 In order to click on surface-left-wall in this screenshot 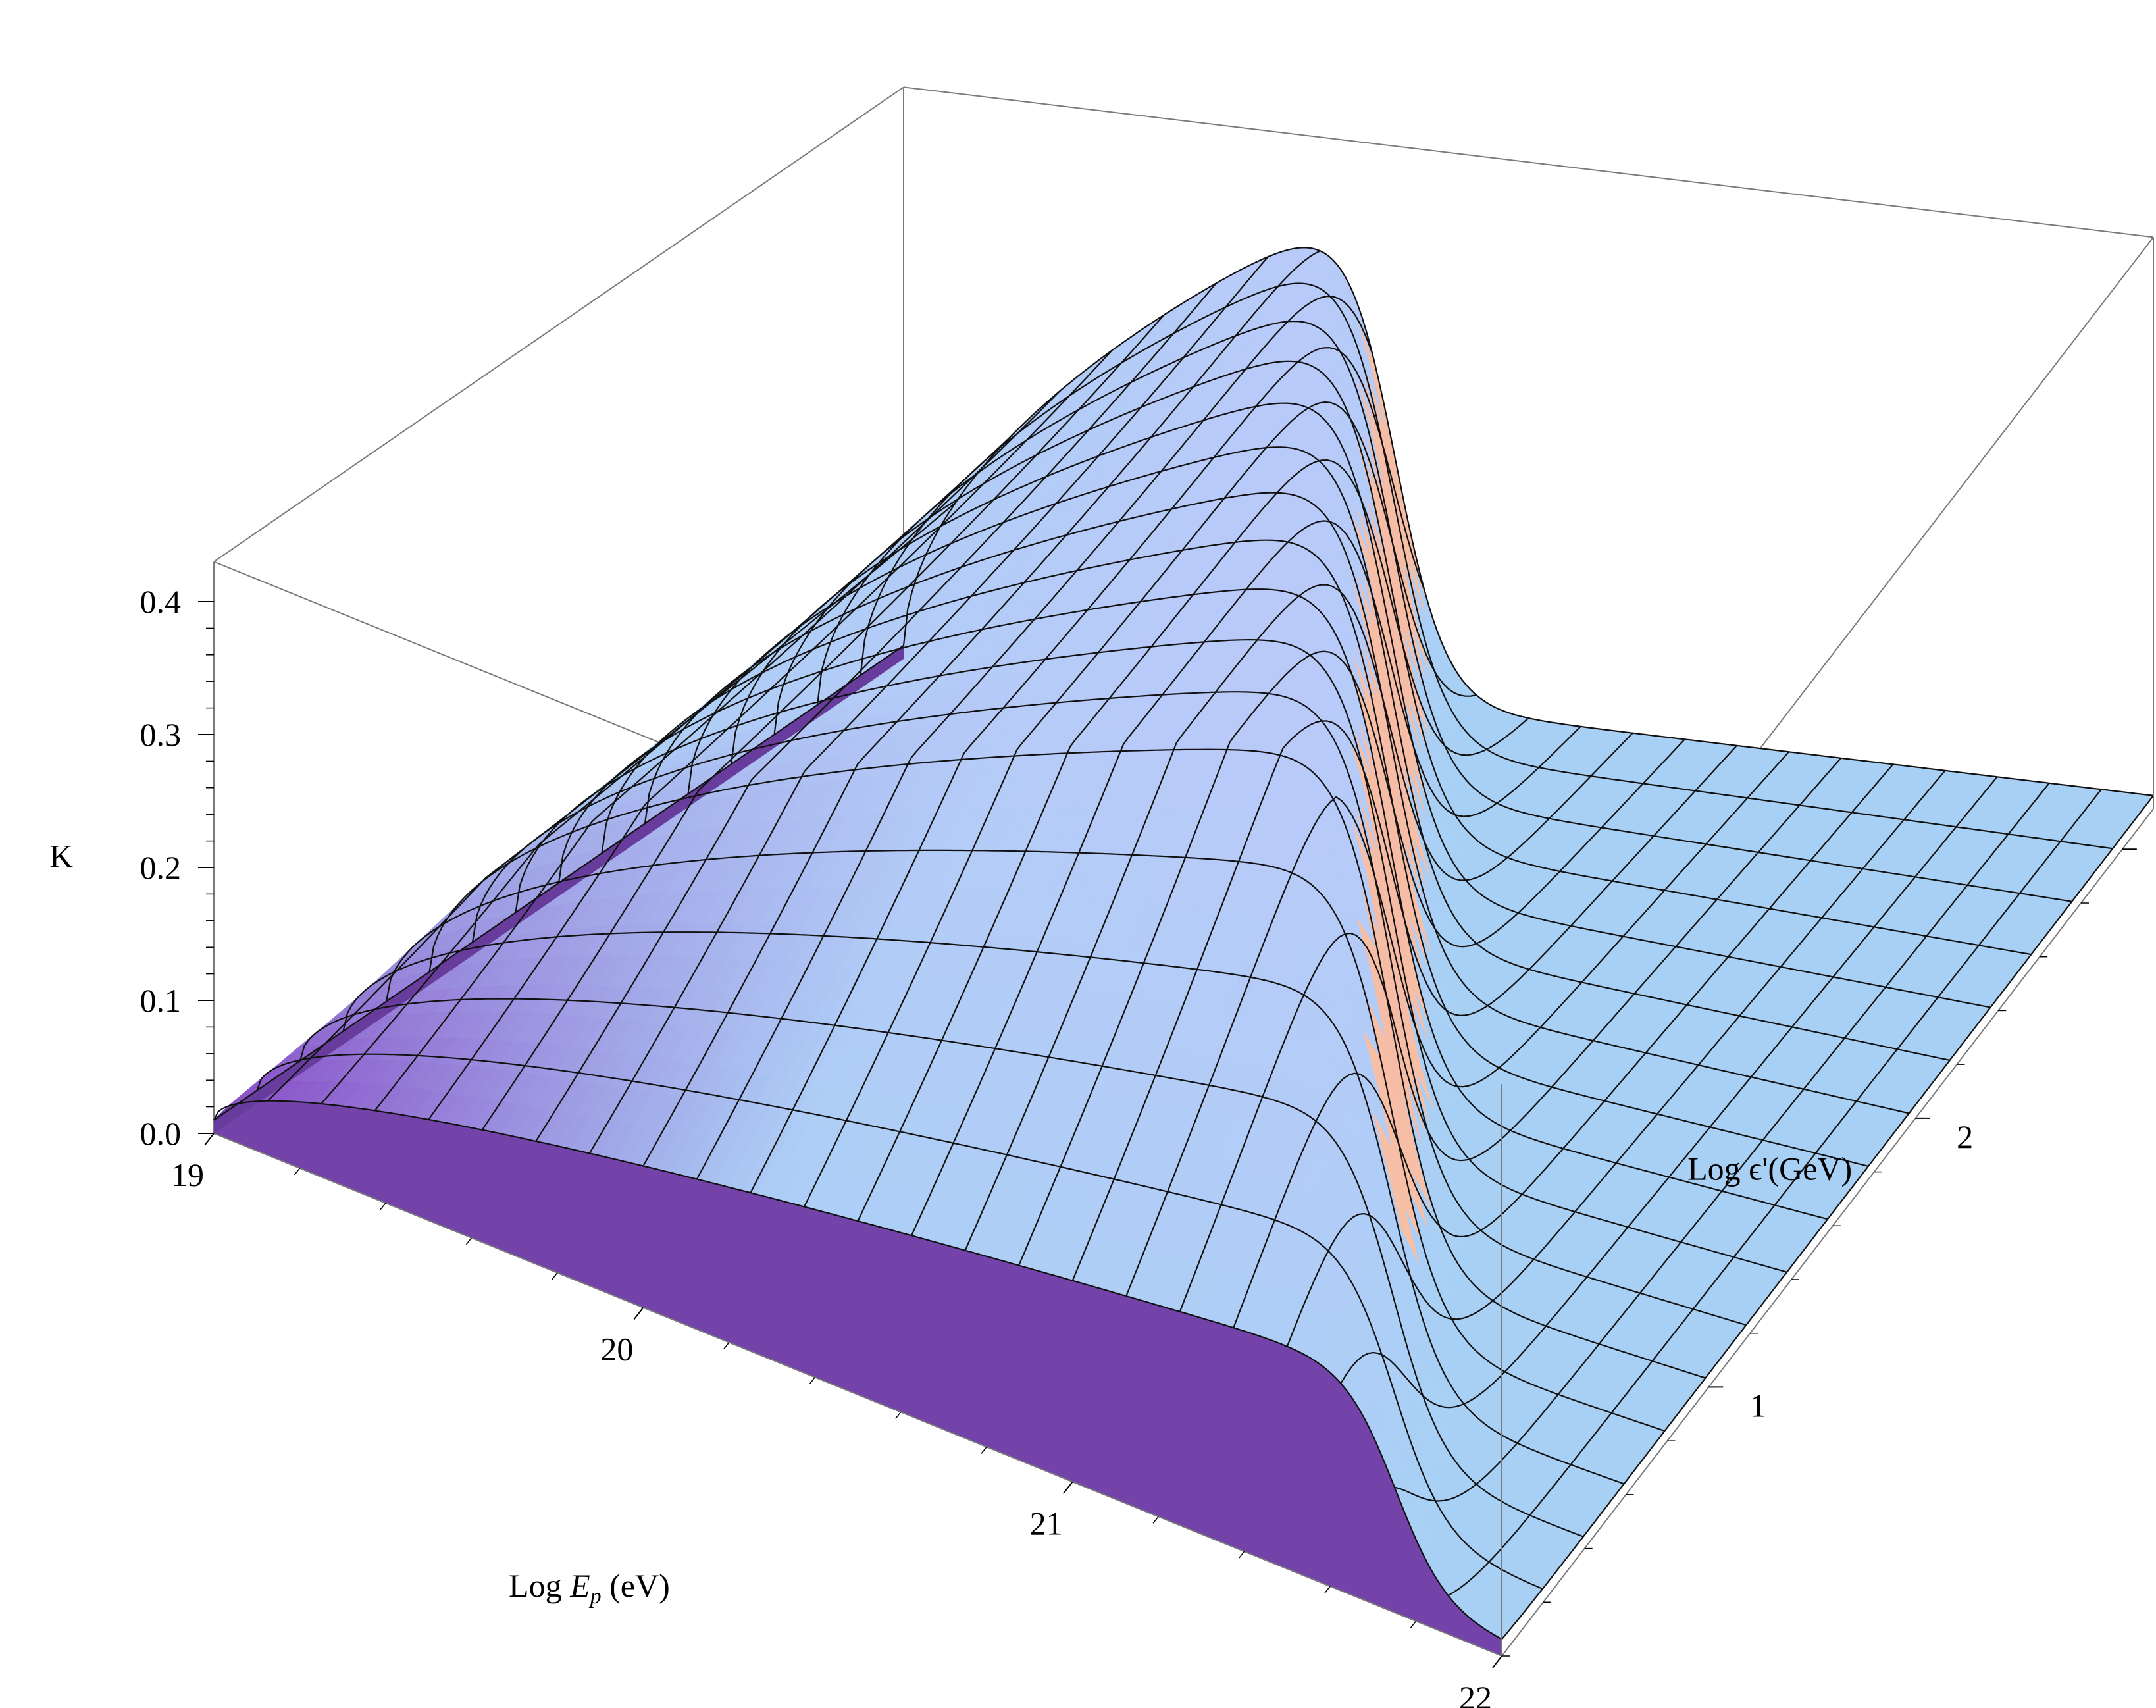, I will do `click(559, 889)`.